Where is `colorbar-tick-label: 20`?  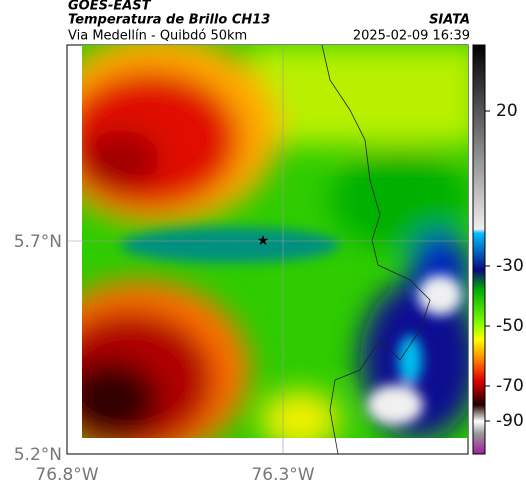 colorbar-tick-label: 20 is located at coordinates (507, 111).